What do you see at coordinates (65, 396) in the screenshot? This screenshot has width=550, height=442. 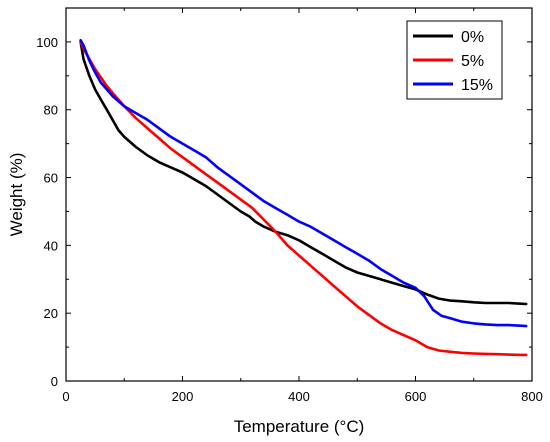 I see `x-tick-label: 0` at bounding box center [65, 396].